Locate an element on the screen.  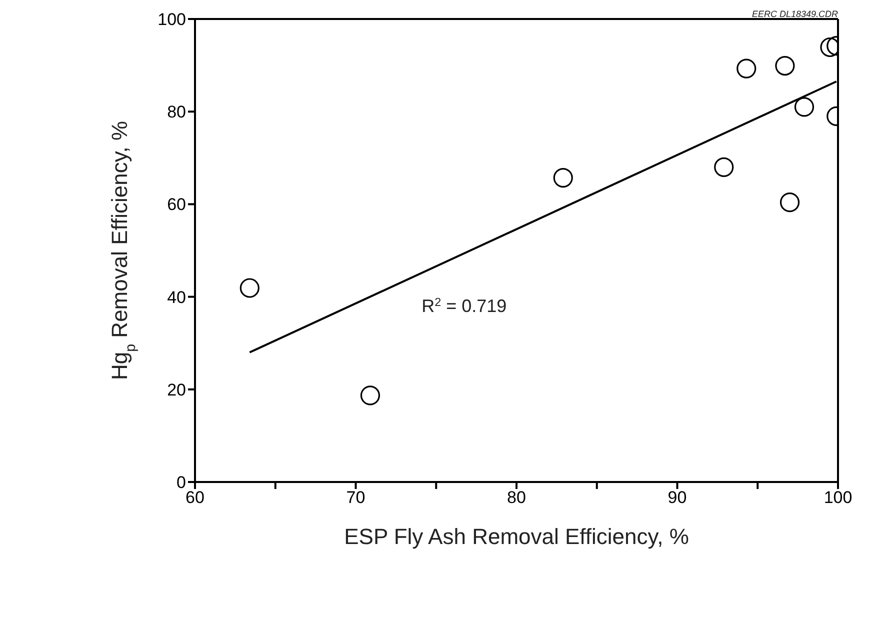
x-tick-label: 70 is located at coordinates (356, 498).